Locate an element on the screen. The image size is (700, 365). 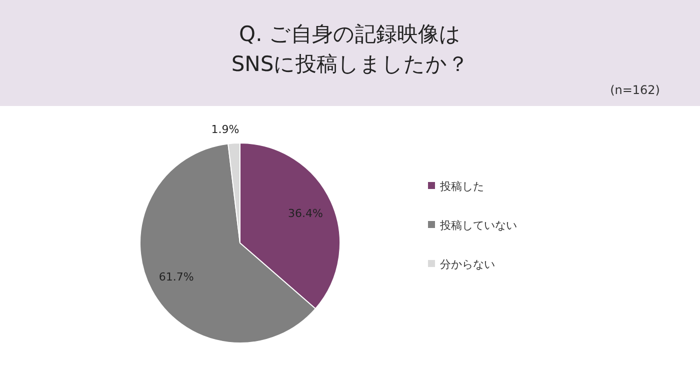
text: (n=162) is located at coordinates (635, 90).